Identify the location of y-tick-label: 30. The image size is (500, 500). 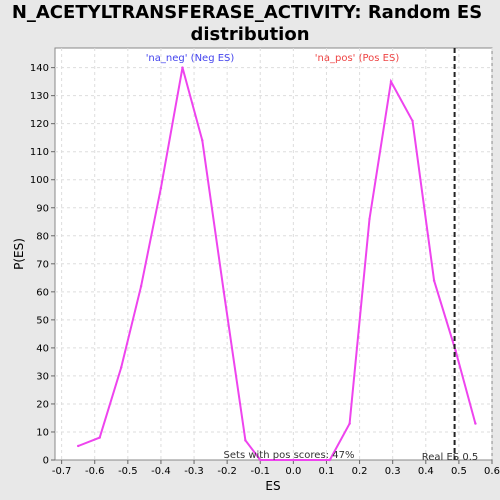
(42, 376).